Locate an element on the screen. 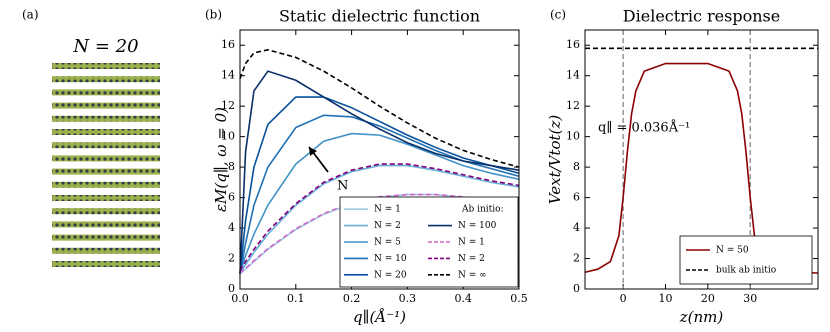 The image size is (830, 332). annotation-arrowhead is located at coordinates (313, 151).